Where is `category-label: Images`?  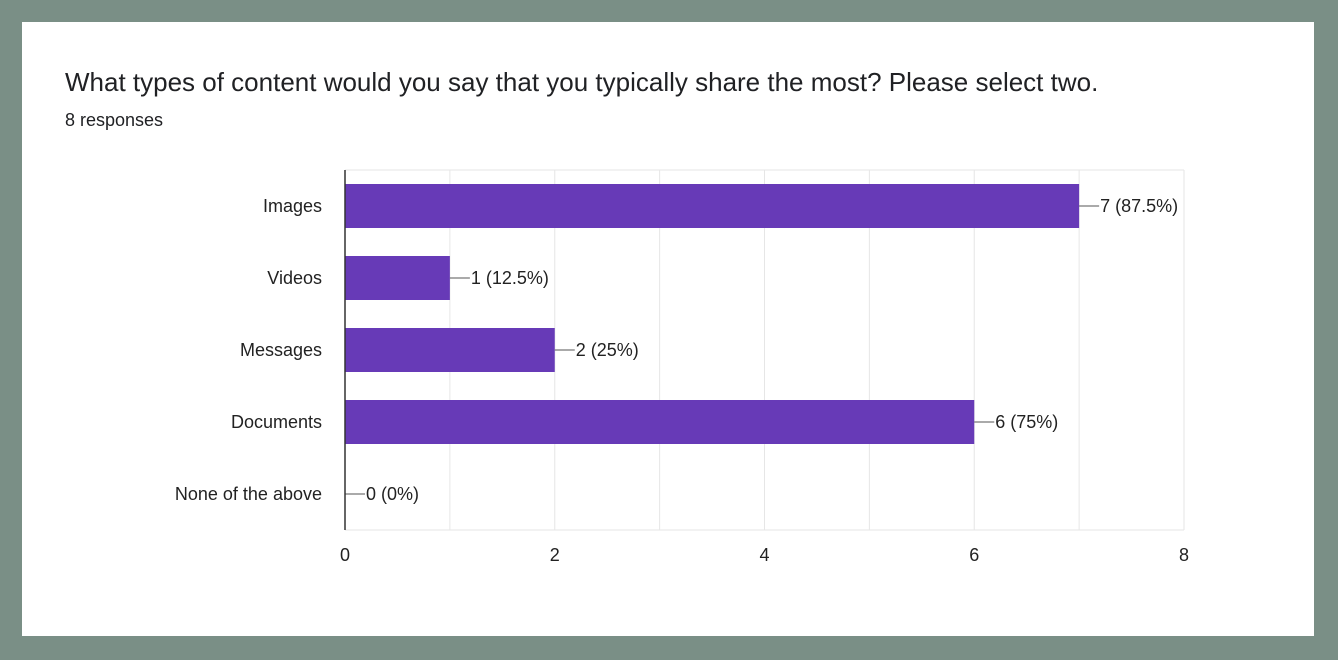
category-label: Images is located at coordinates (292, 206).